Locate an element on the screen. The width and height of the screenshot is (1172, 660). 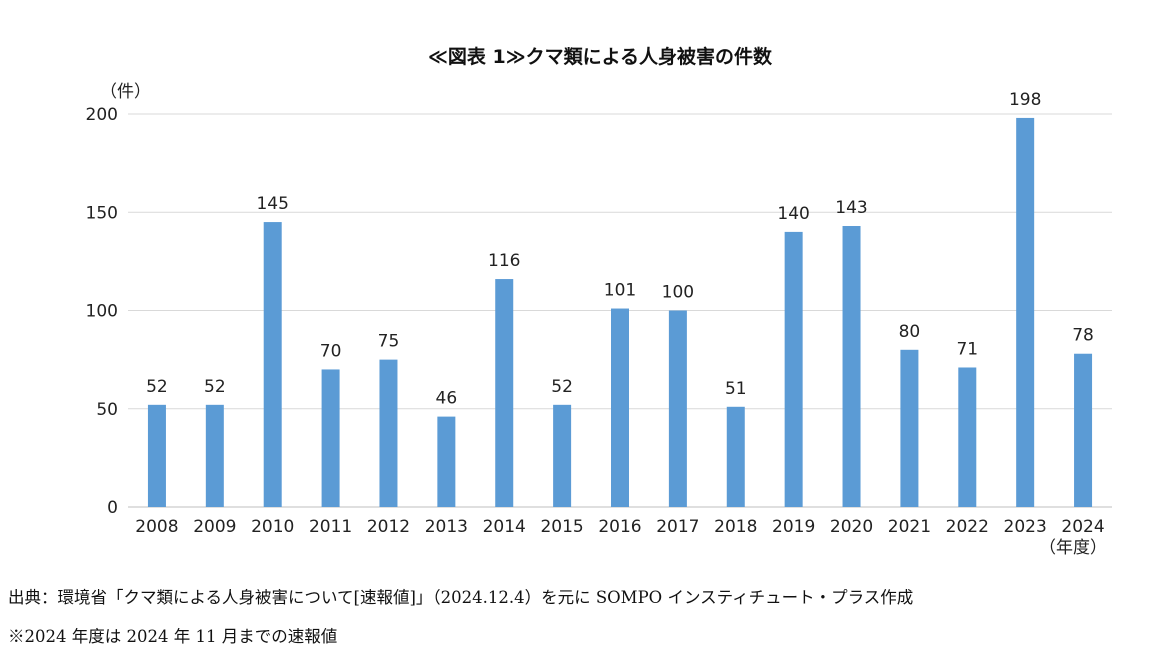
data-label: 198 is located at coordinates (1025, 100).